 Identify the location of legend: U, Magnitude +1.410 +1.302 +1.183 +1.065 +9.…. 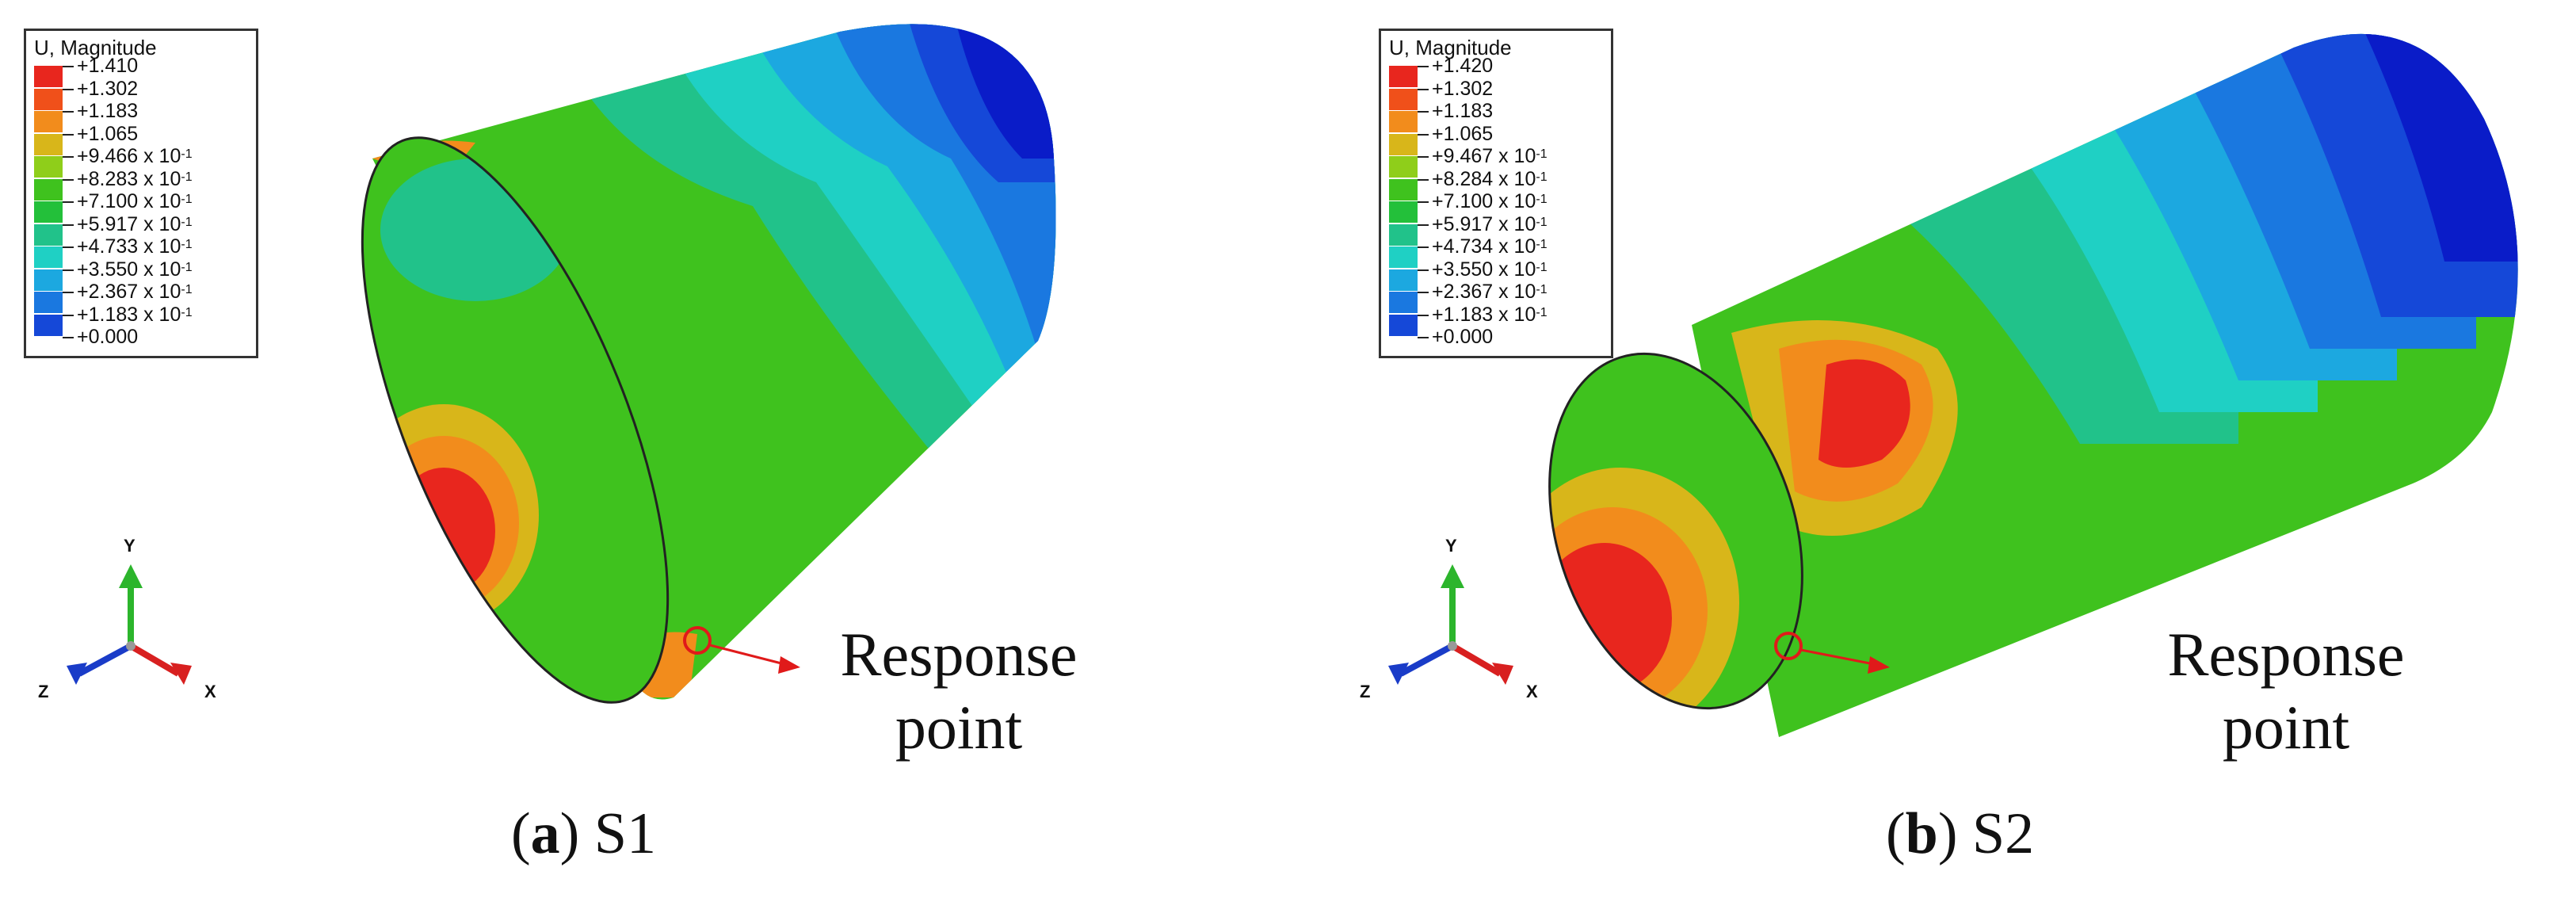
(141, 193).